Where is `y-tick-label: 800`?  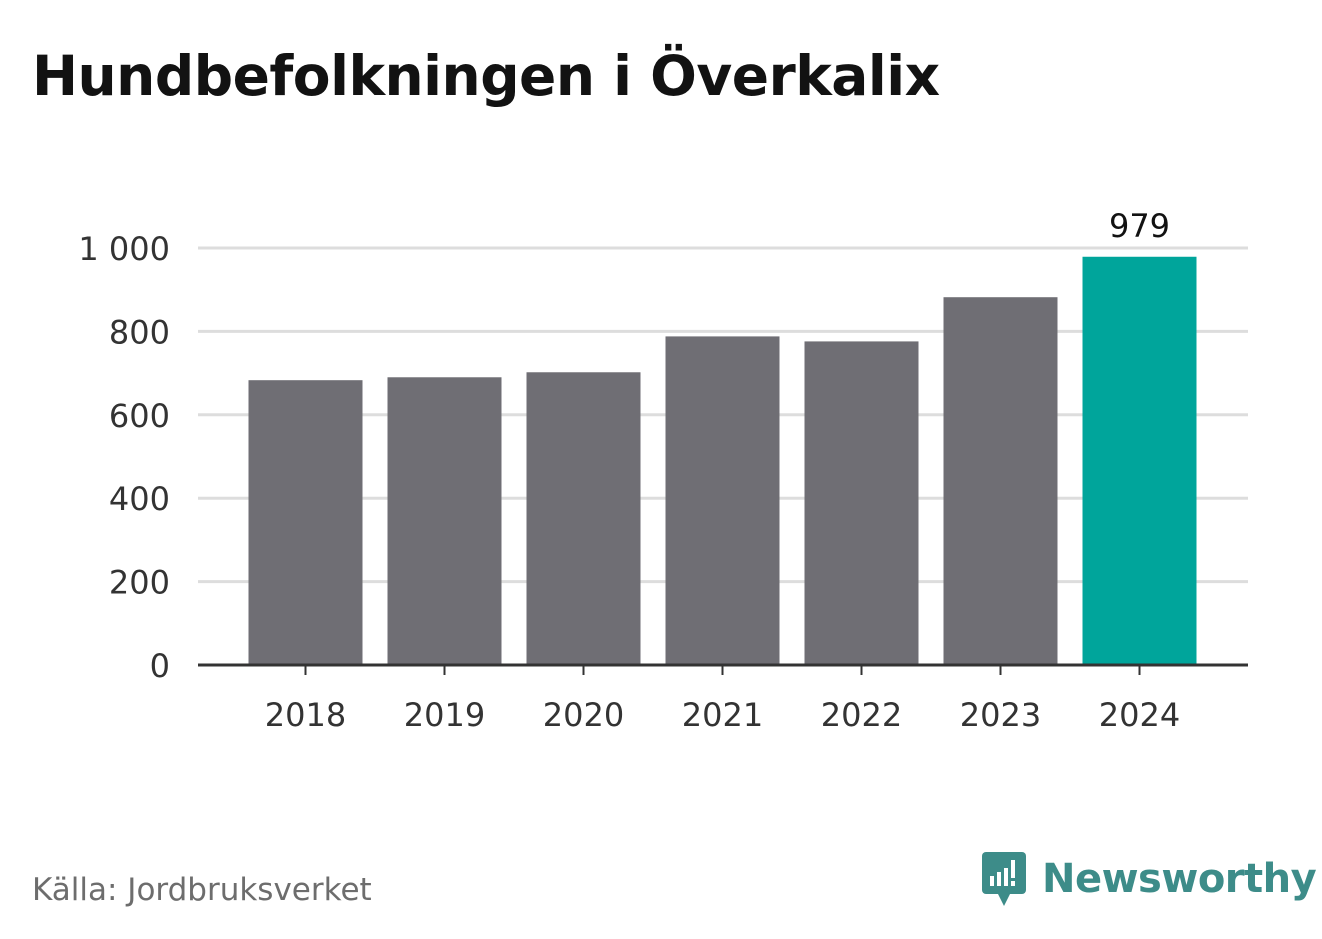
y-tick-label: 800 is located at coordinates (139, 332).